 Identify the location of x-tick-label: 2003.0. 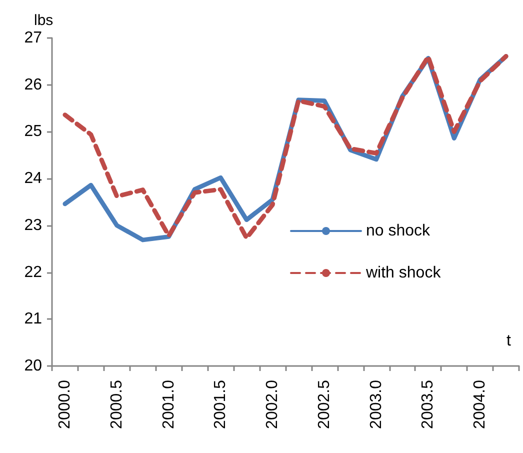
(376, 404).